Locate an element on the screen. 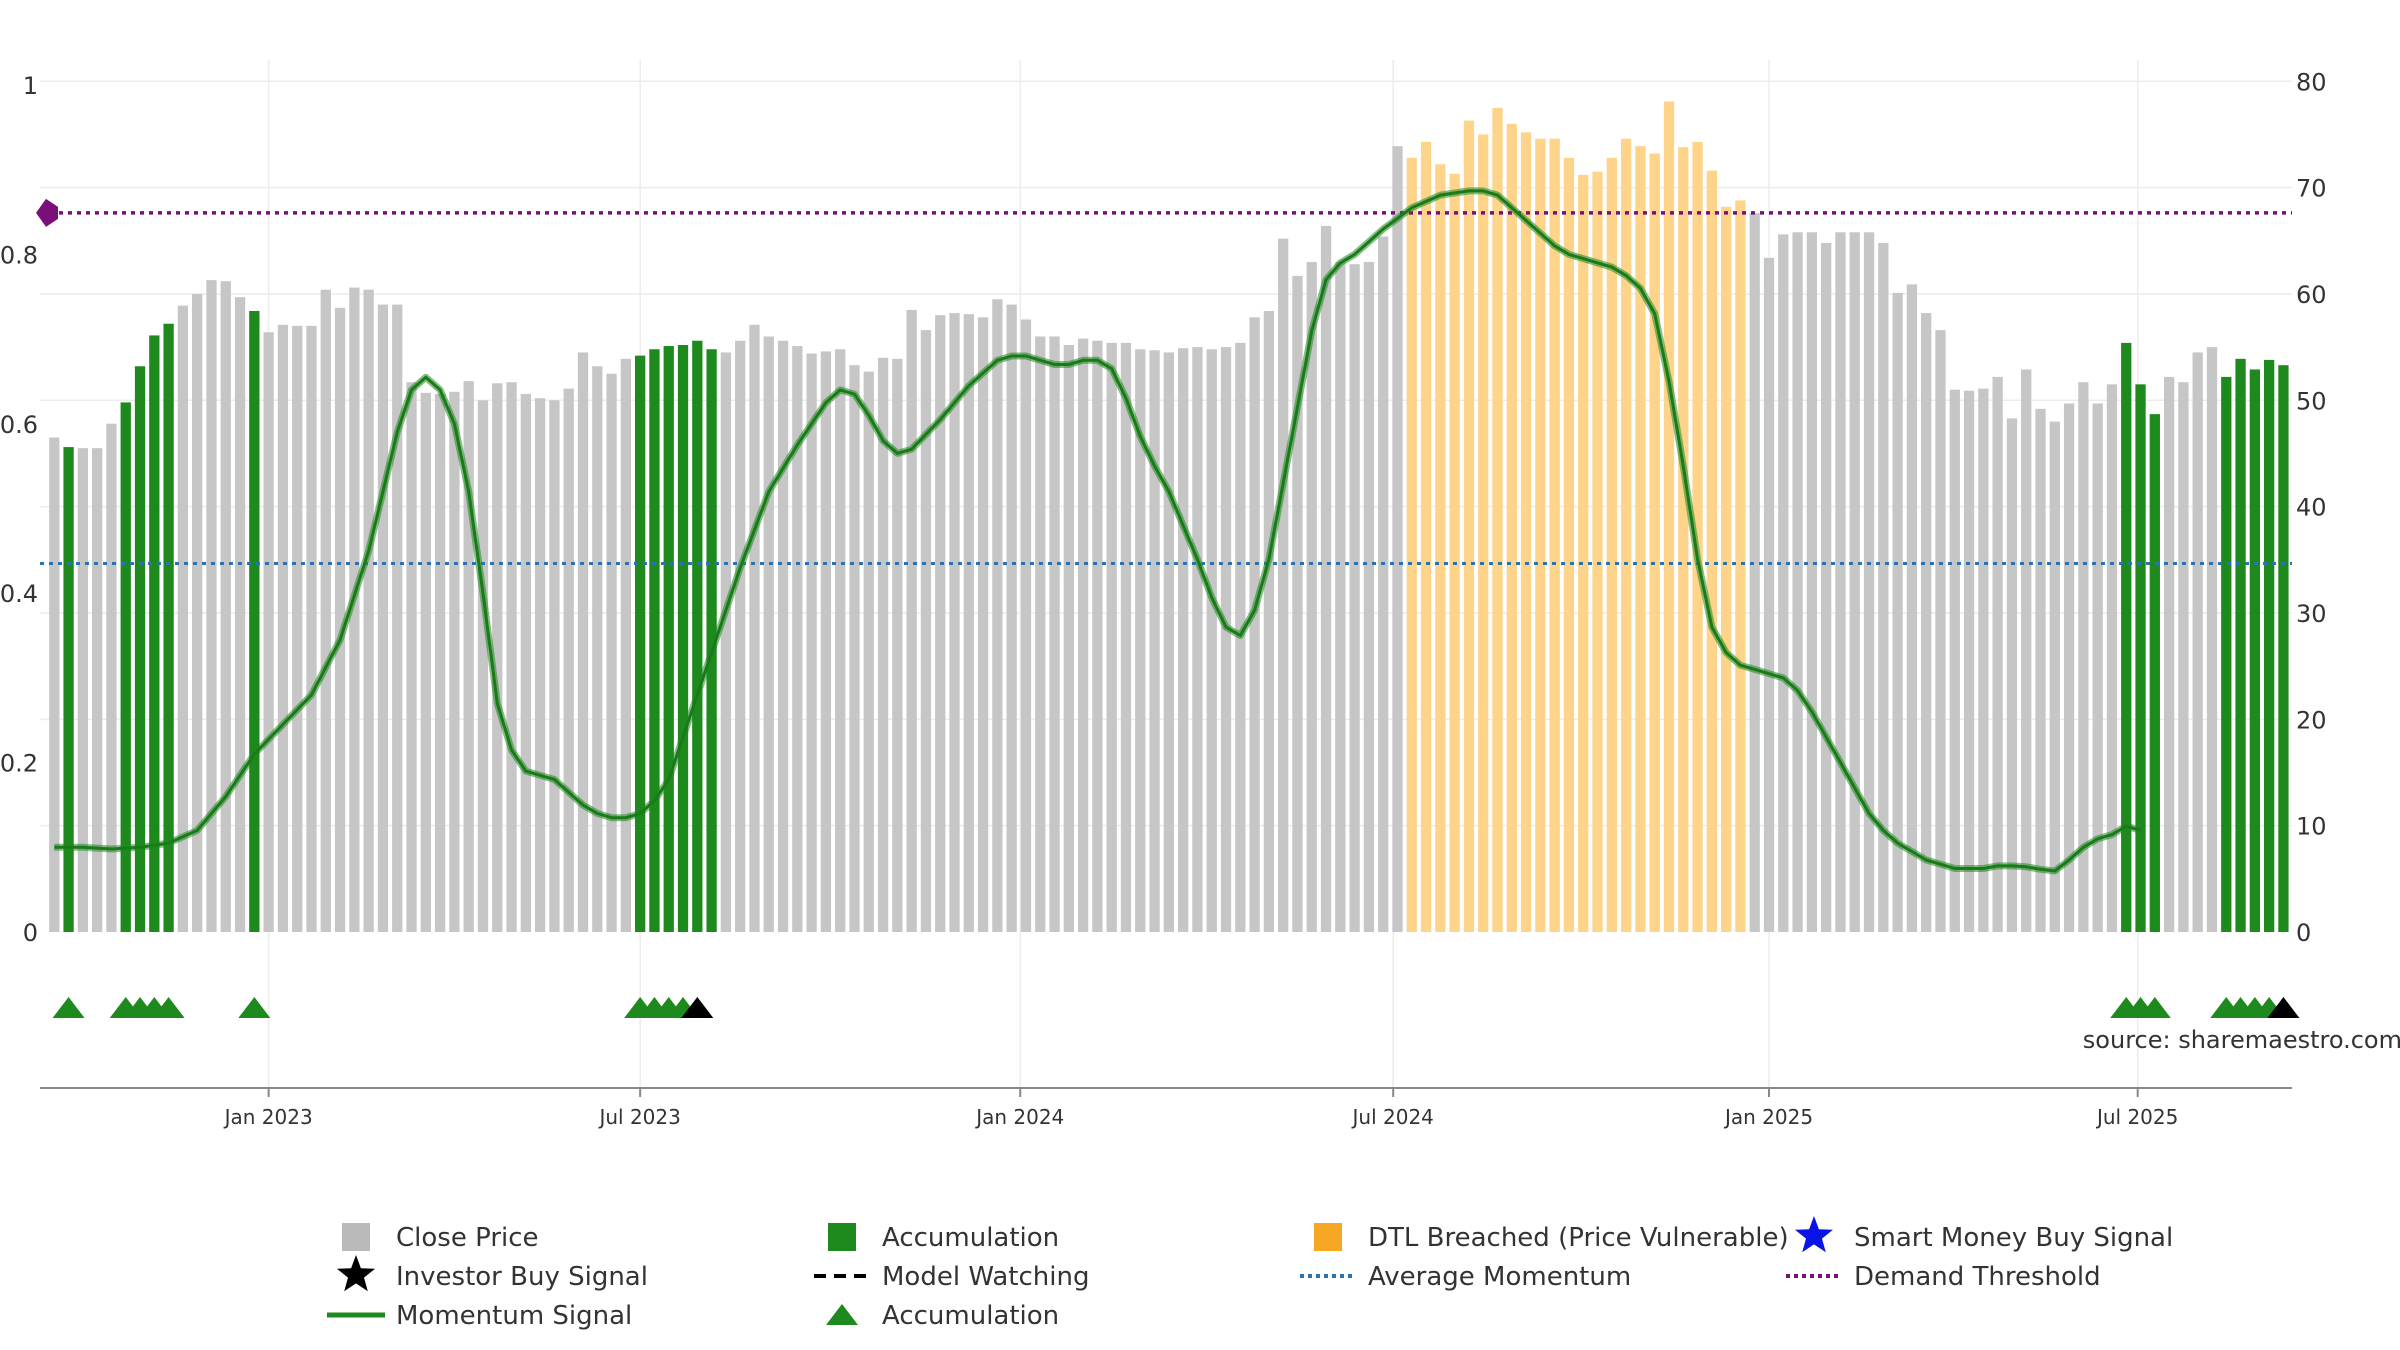  legend-item: Model Watching is located at coordinates (951, 1277).